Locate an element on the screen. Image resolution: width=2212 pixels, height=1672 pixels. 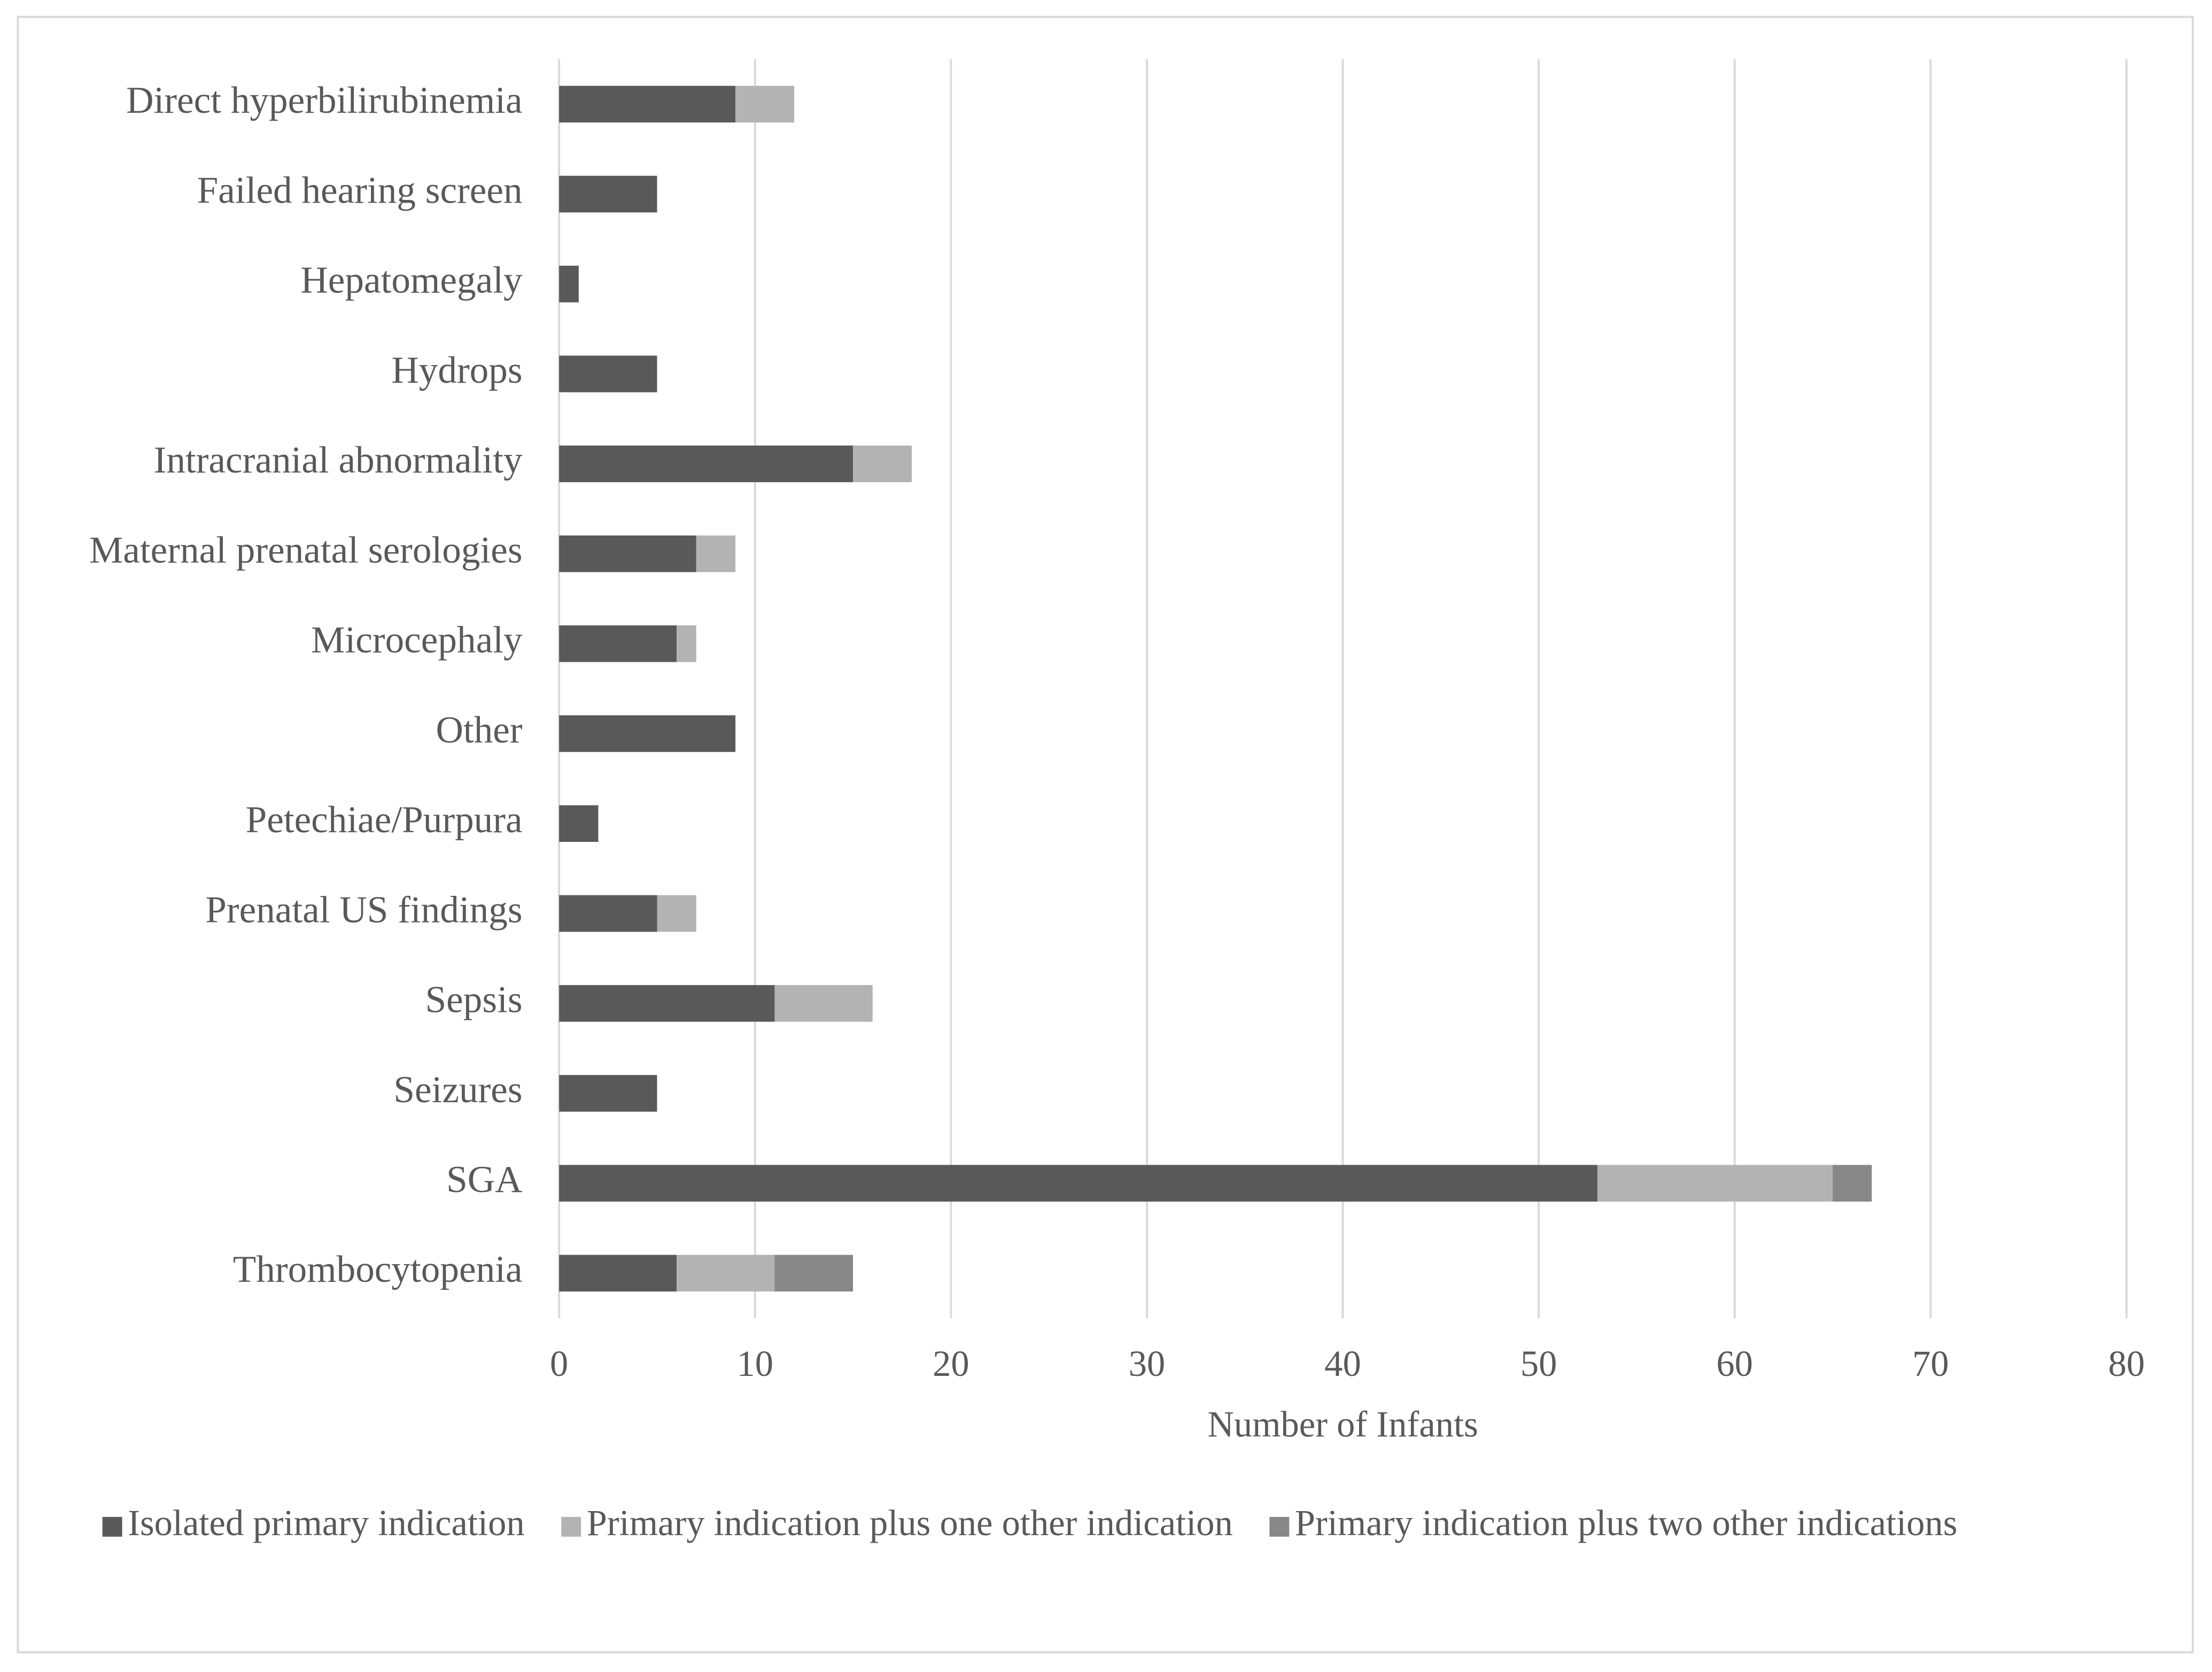
x-axis-title: Number of Infants is located at coordinates (1343, 1424).